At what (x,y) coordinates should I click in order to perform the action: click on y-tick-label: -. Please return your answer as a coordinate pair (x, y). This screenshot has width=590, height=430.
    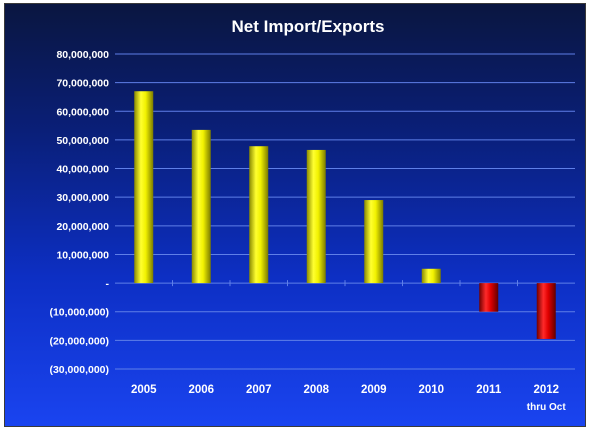
    Looking at the image, I should click on (108, 284).